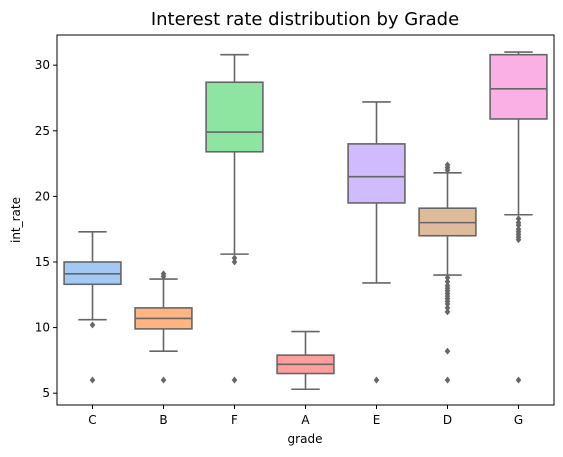 The width and height of the screenshot is (563, 457). What do you see at coordinates (305, 360) in the screenshot?
I see `box-group-a` at bounding box center [305, 360].